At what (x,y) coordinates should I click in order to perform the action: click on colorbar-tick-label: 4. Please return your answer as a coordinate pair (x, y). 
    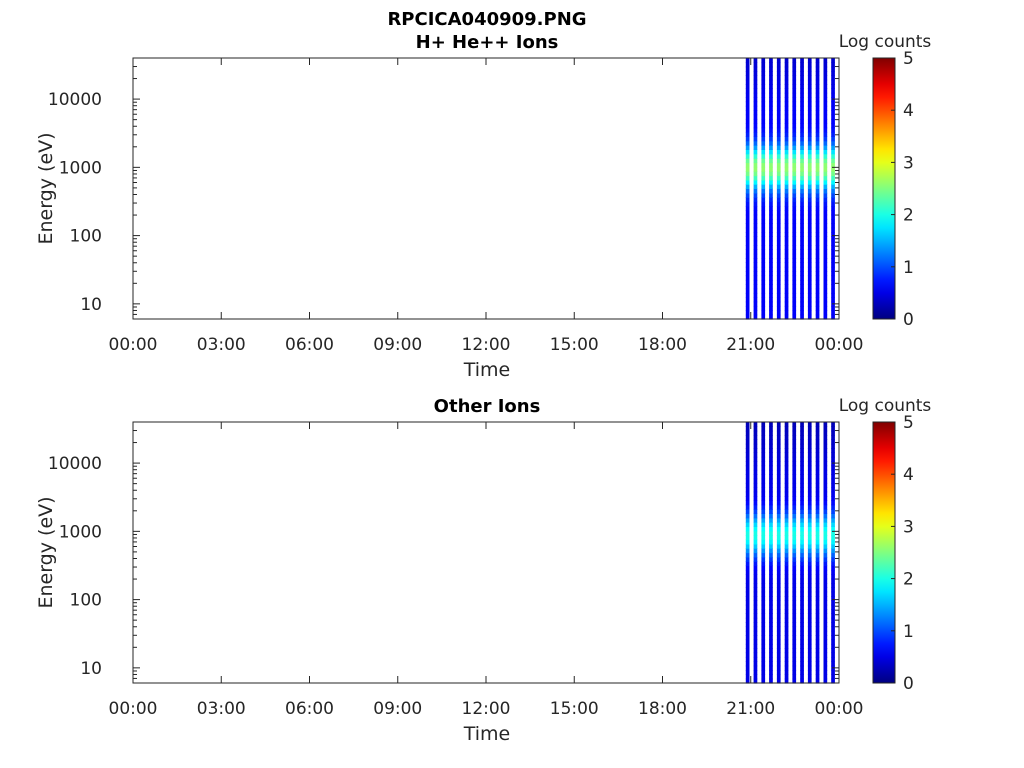
    Looking at the image, I should click on (908, 111).